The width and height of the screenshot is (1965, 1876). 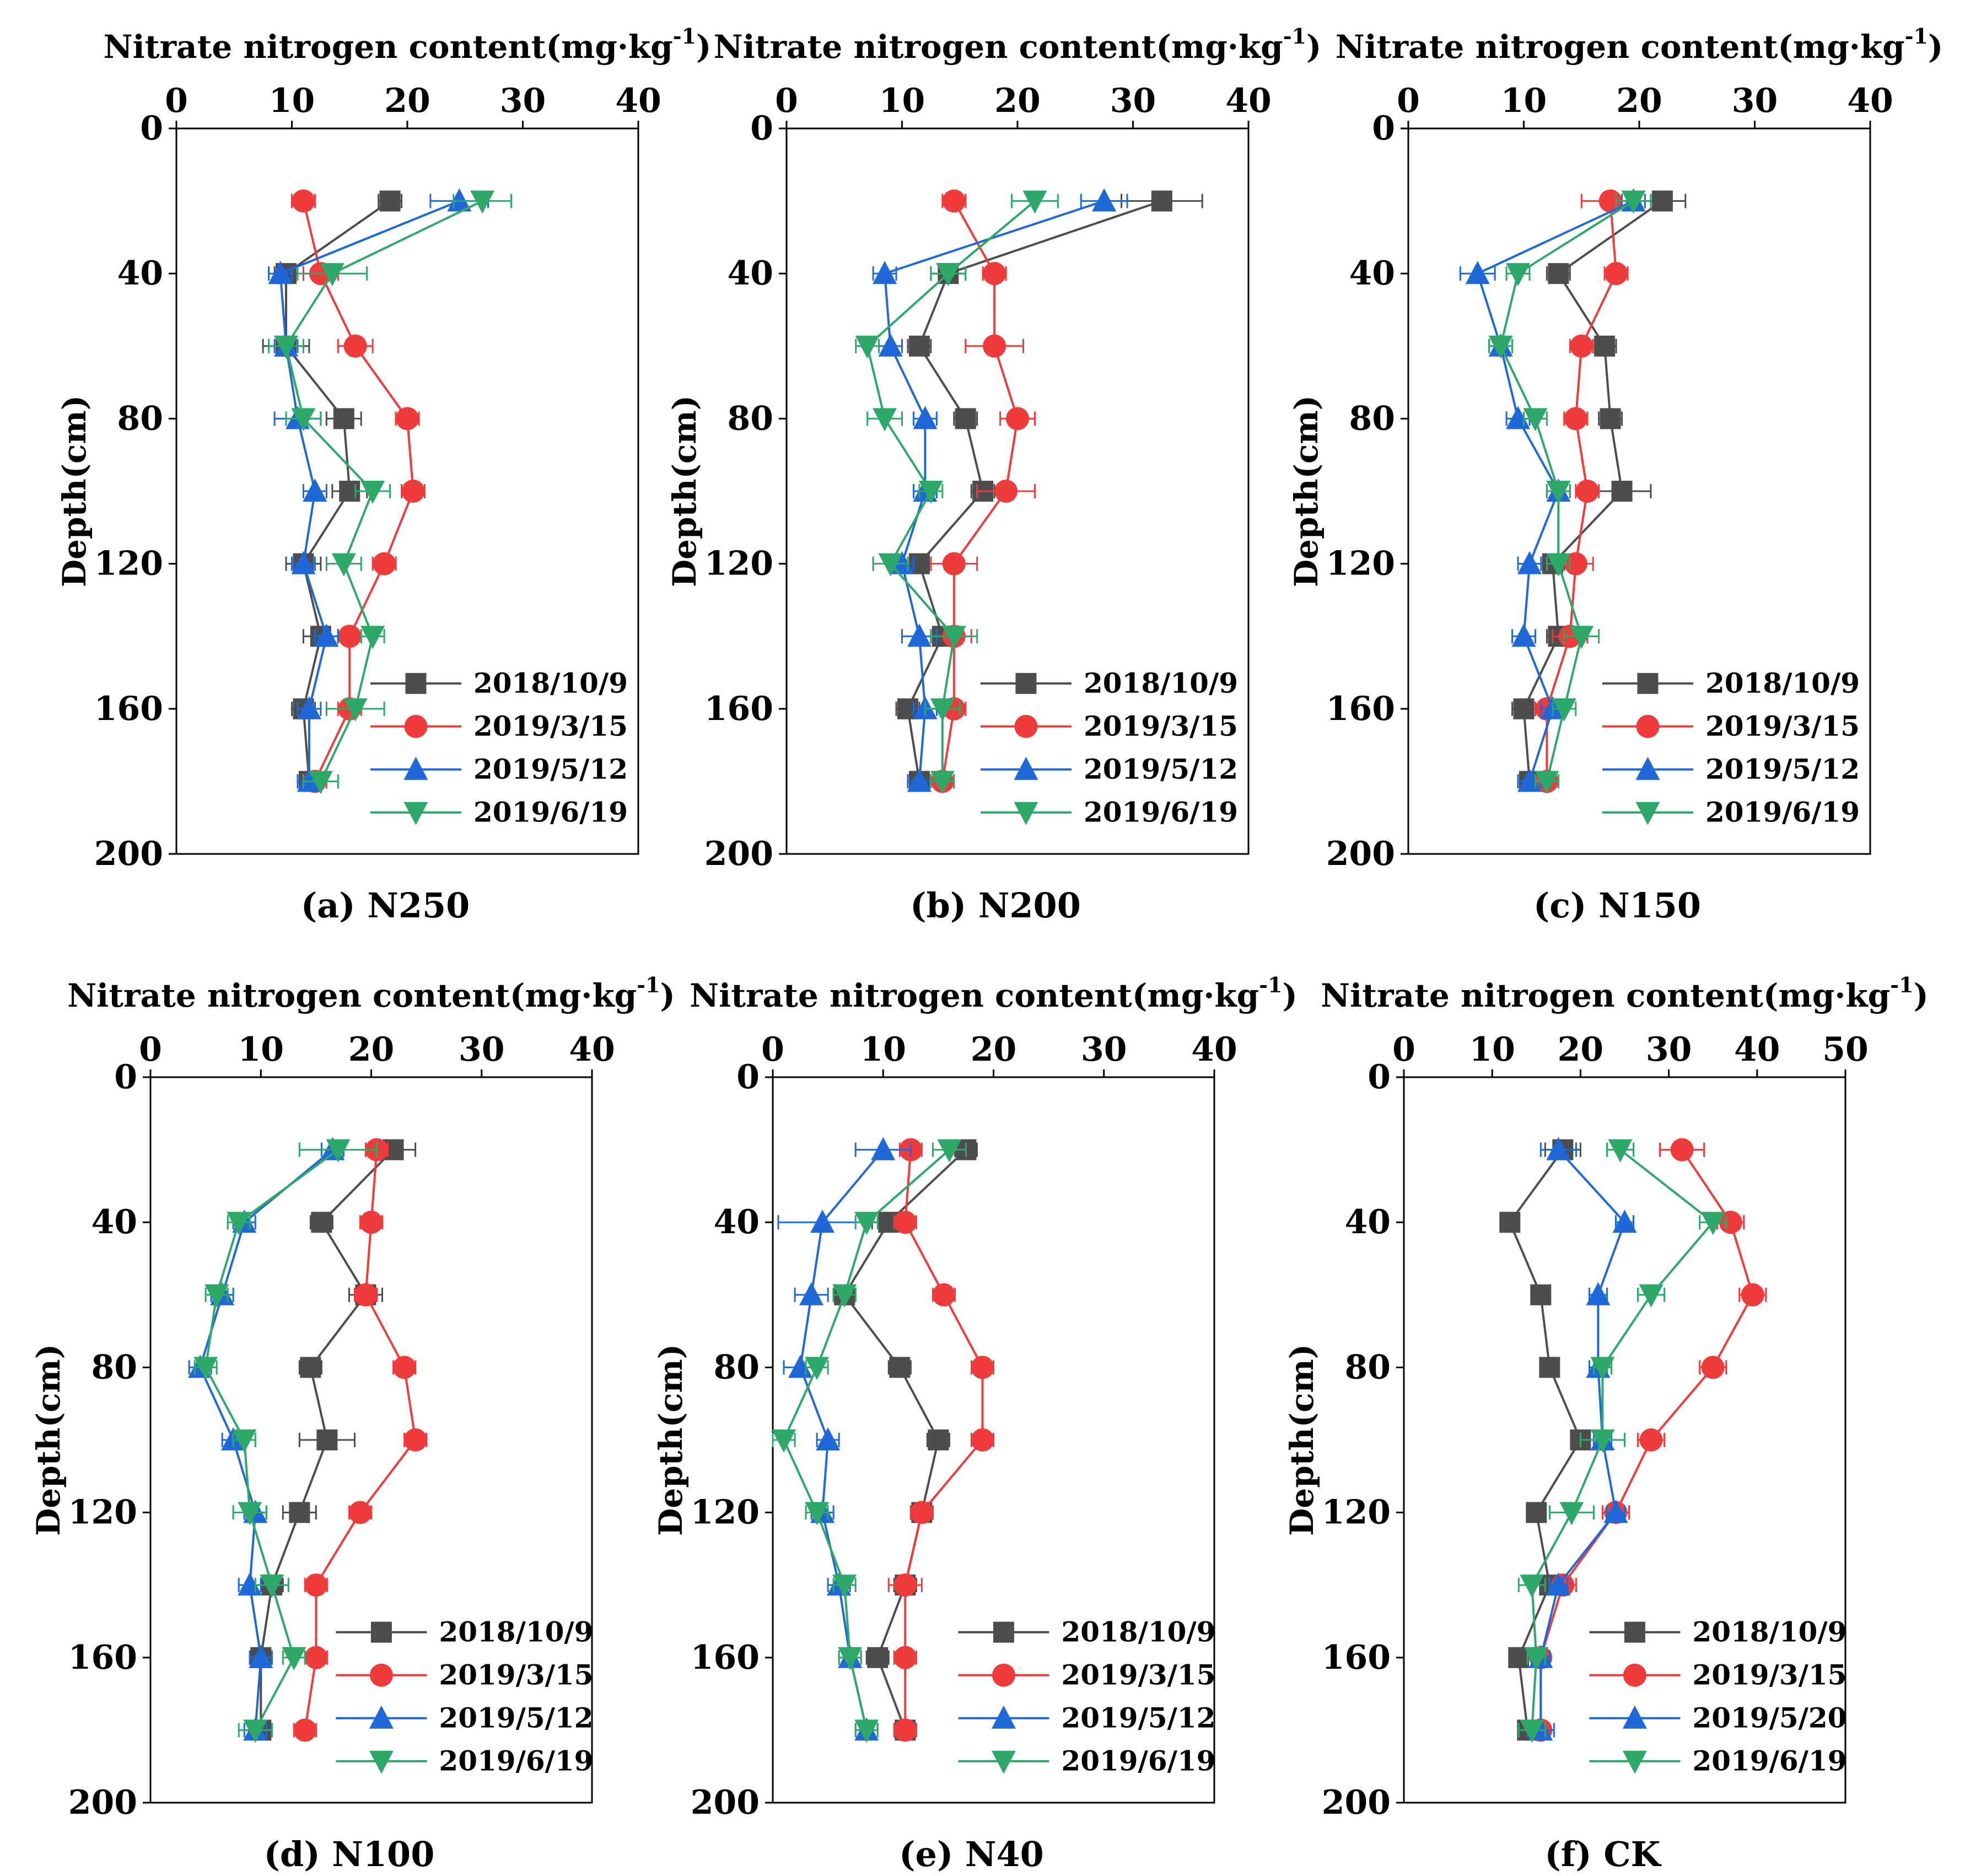 I want to click on legend-label: 2018/10/9, so click(x=1138, y=1632).